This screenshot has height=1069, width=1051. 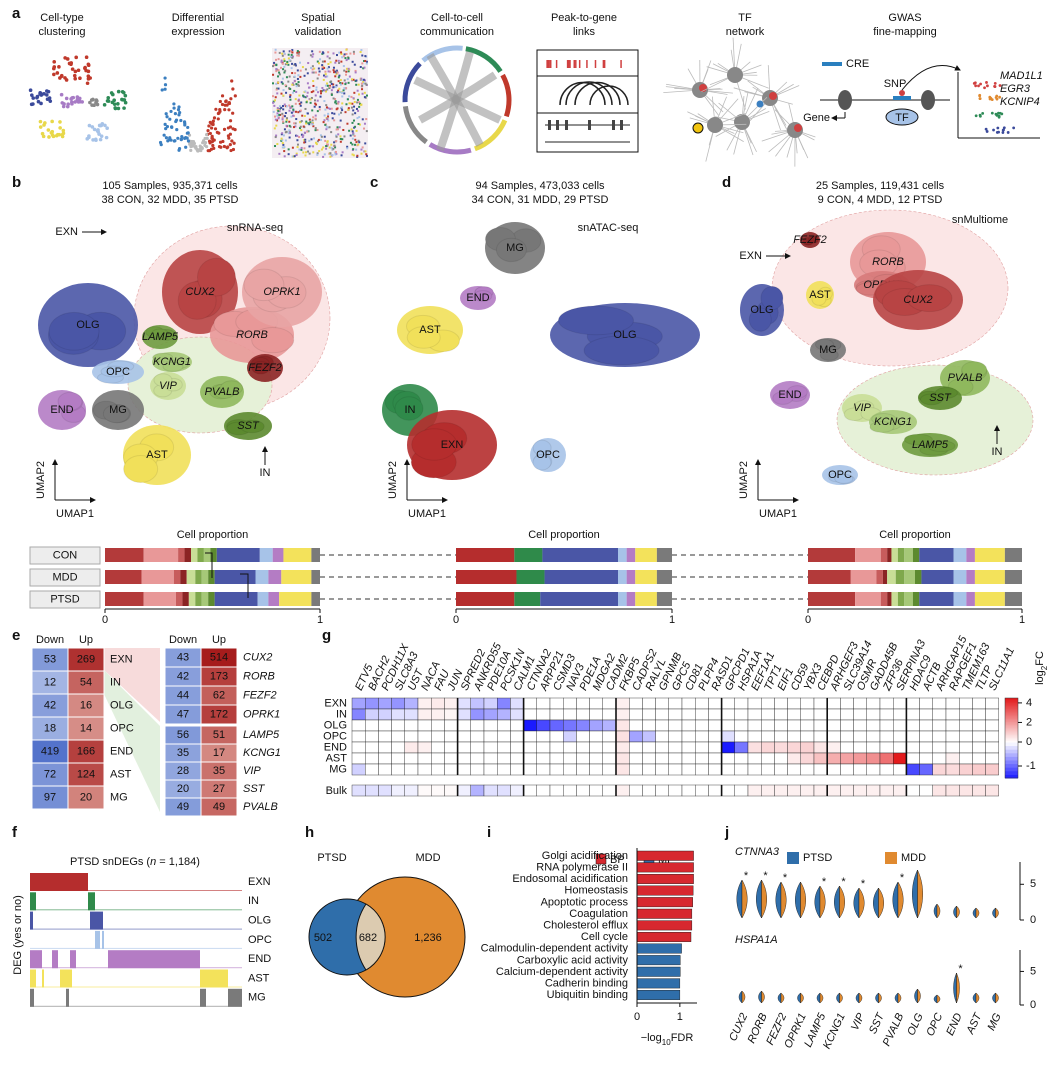 What do you see at coordinates (183, 735) in the screenshot?
I see `cell-value: 56` at bounding box center [183, 735].